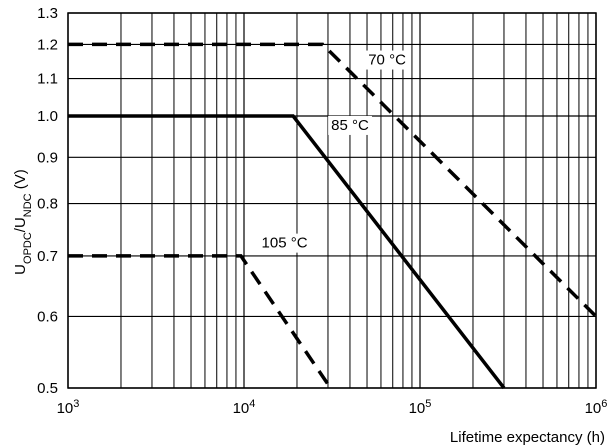 The height and width of the screenshot is (447, 610). What do you see at coordinates (252, 404) in the screenshot?
I see `x-tick-exponent: 4` at bounding box center [252, 404].